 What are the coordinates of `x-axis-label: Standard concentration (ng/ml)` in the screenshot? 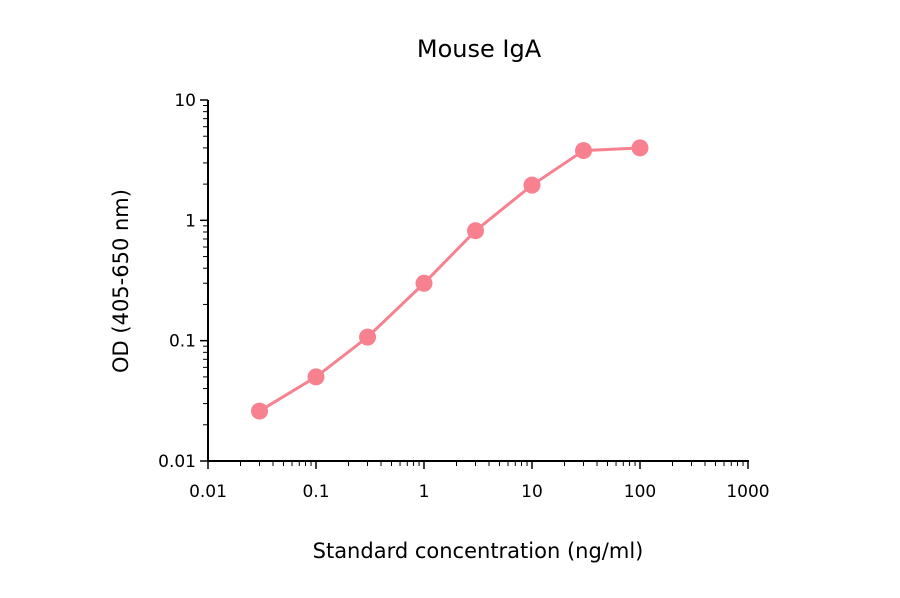 It's located at (478, 551).